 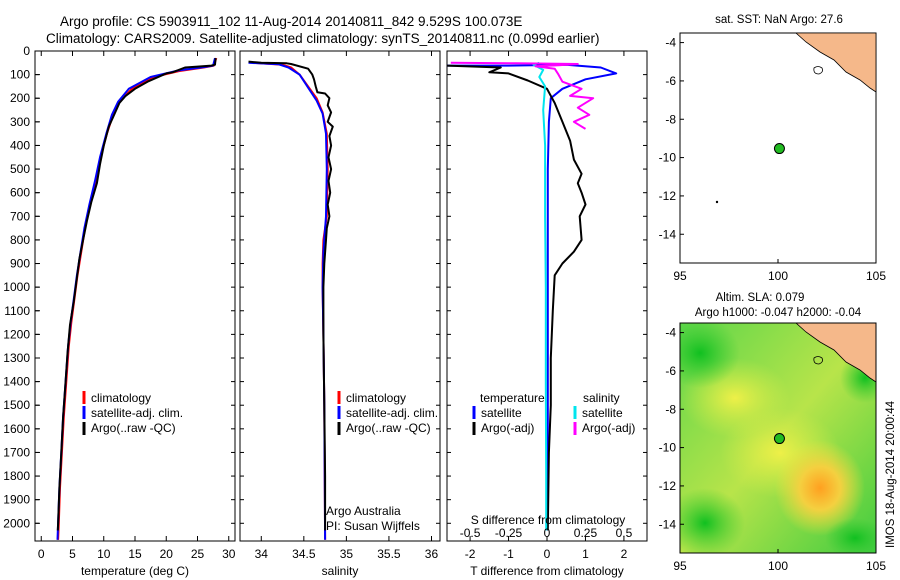 What do you see at coordinates (135, 554) in the screenshot?
I see `x-tick-label: 15` at bounding box center [135, 554].